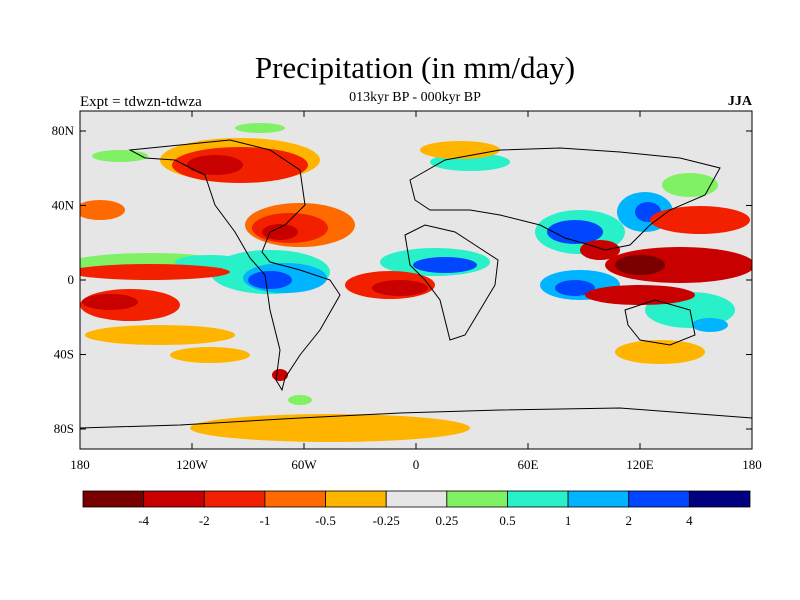  Describe the element at coordinates (143, 520) in the screenshot. I see `colorbar-tick-label: -4` at that location.